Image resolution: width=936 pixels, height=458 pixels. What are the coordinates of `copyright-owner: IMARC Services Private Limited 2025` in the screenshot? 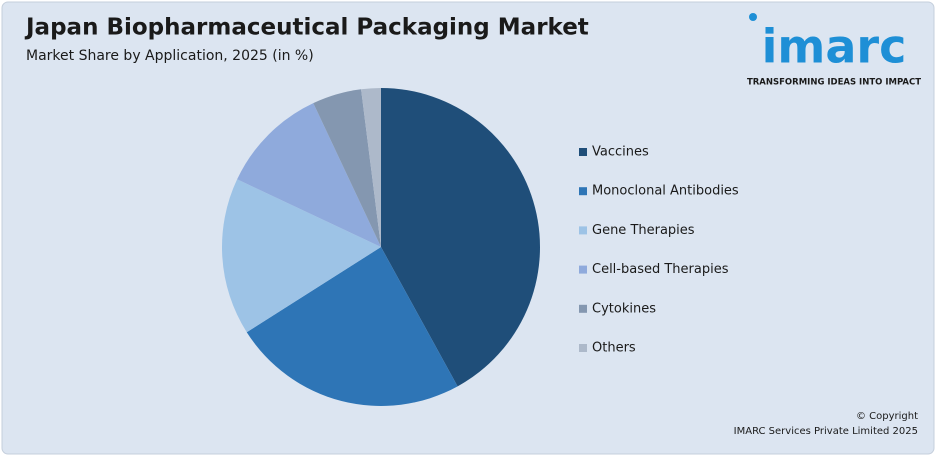 It's located at (826, 431).